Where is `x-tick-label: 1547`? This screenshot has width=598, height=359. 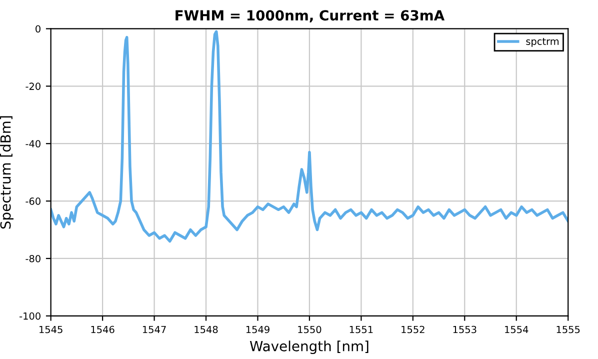 x-tick-label: 1547 is located at coordinates (154, 330).